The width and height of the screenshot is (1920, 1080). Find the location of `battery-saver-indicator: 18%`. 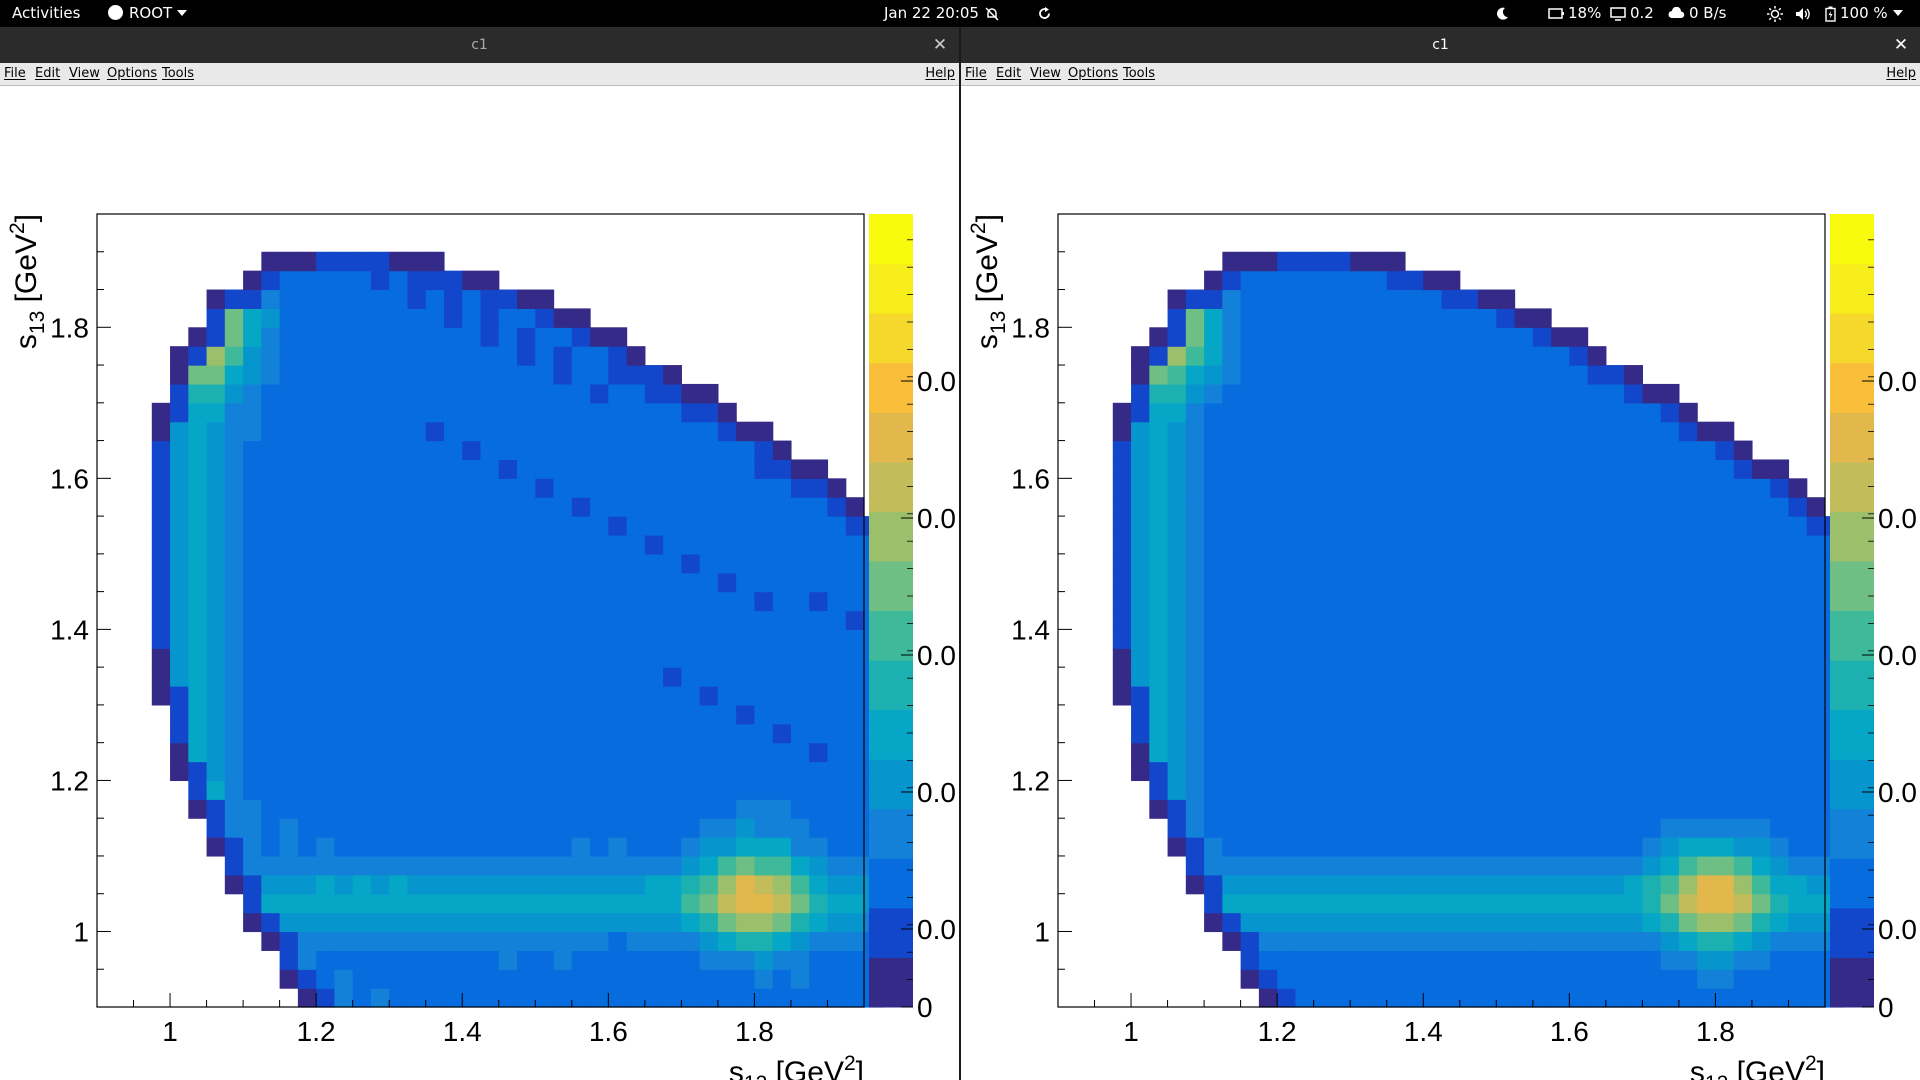

battery-saver-indicator: 18% is located at coordinates (1574, 13).